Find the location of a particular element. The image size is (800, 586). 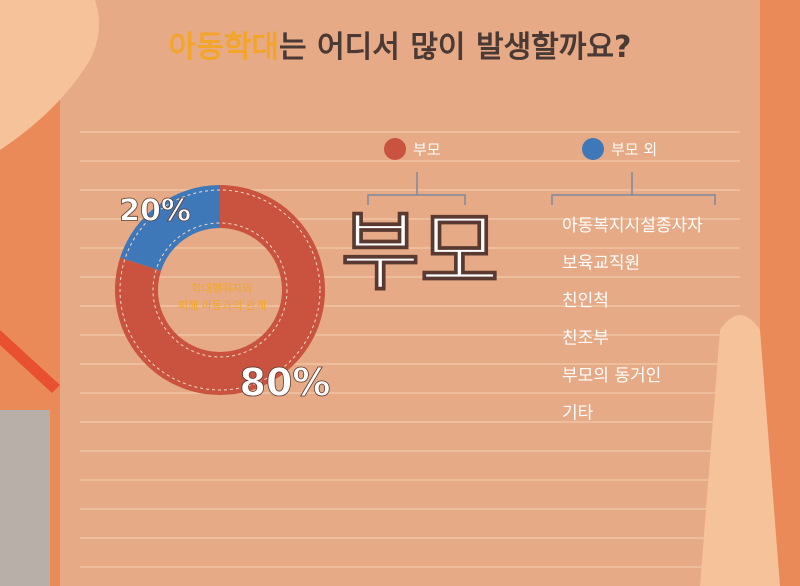

others-item: 아동복지시설종사자 is located at coordinates (632, 226).